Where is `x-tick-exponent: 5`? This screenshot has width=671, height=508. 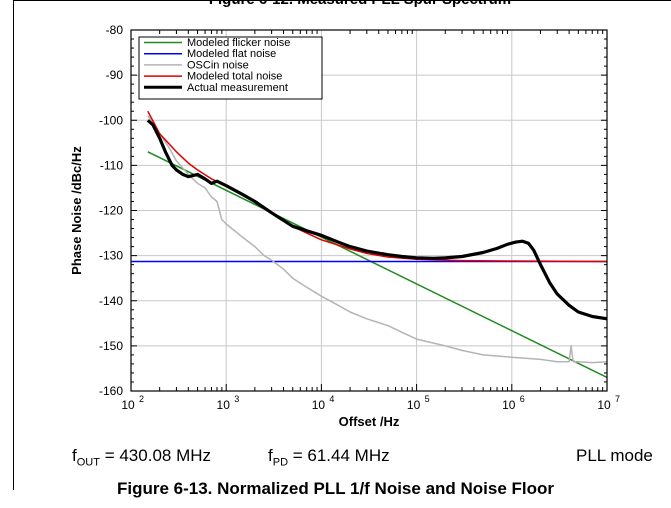
x-tick-exponent: 5 is located at coordinates (427, 399).